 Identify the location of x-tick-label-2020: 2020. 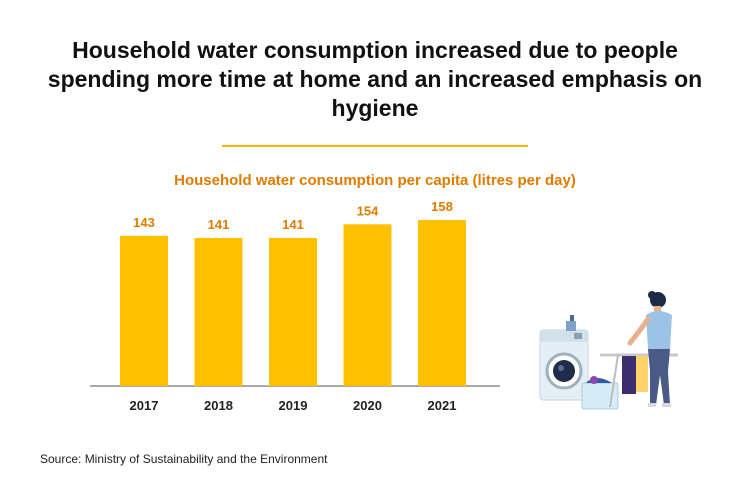
(367, 405).